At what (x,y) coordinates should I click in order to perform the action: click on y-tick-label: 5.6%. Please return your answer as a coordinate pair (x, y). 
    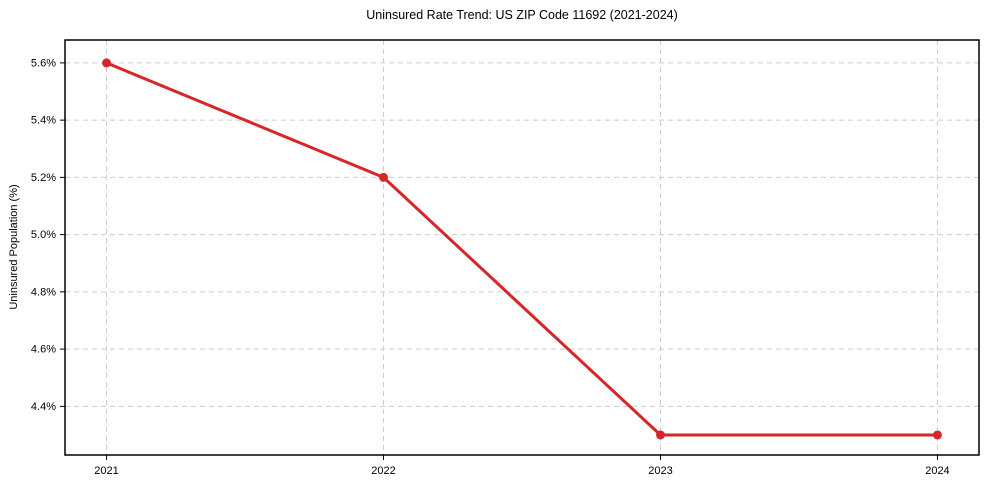
    Looking at the image, I should click on (43, 63).